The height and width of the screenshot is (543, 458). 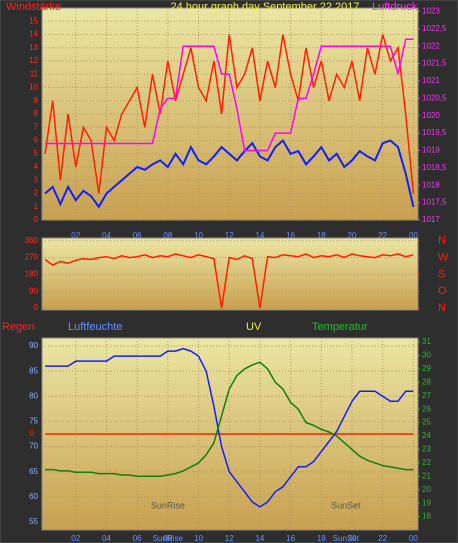 I want to click on y2-tick-label: 30, so click(x=426, y=355).